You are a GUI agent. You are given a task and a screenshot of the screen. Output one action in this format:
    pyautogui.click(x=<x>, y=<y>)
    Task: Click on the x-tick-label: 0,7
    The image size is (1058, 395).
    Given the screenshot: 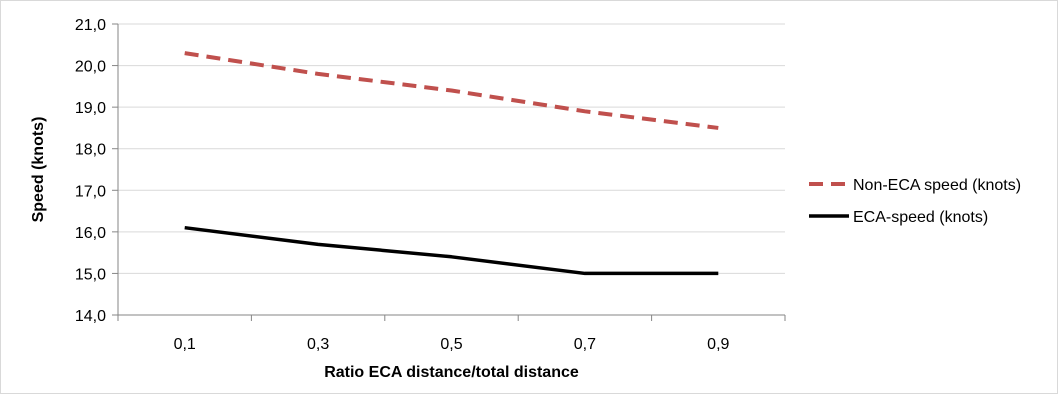 What is the action you would take?
    pyautogui.click(x=585, y=344)
    